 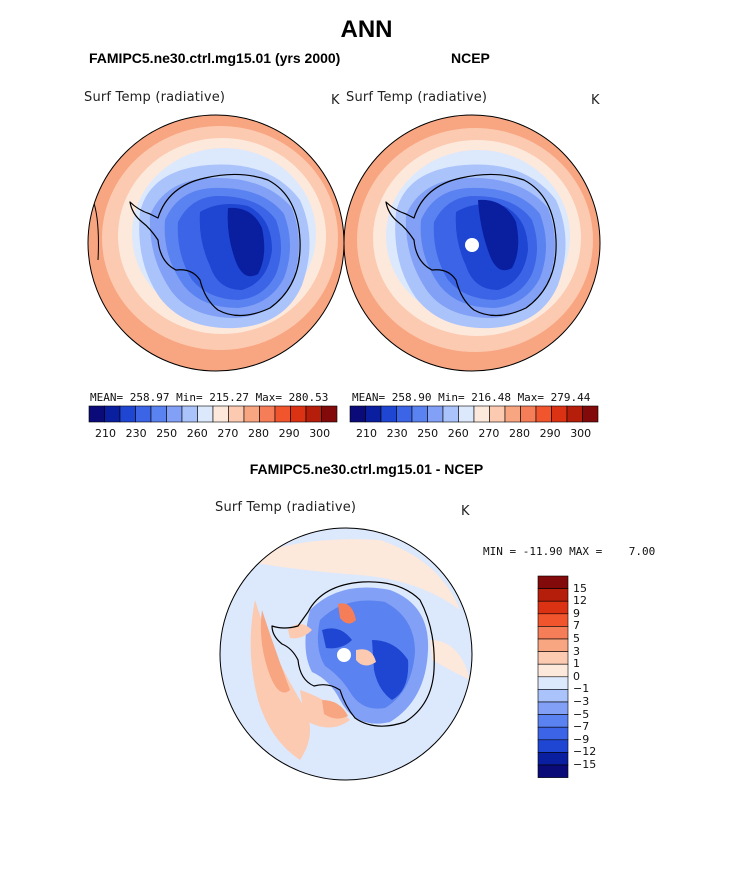 I want to click on colorbar-tick-label: −5, so click(x=581, y=714).